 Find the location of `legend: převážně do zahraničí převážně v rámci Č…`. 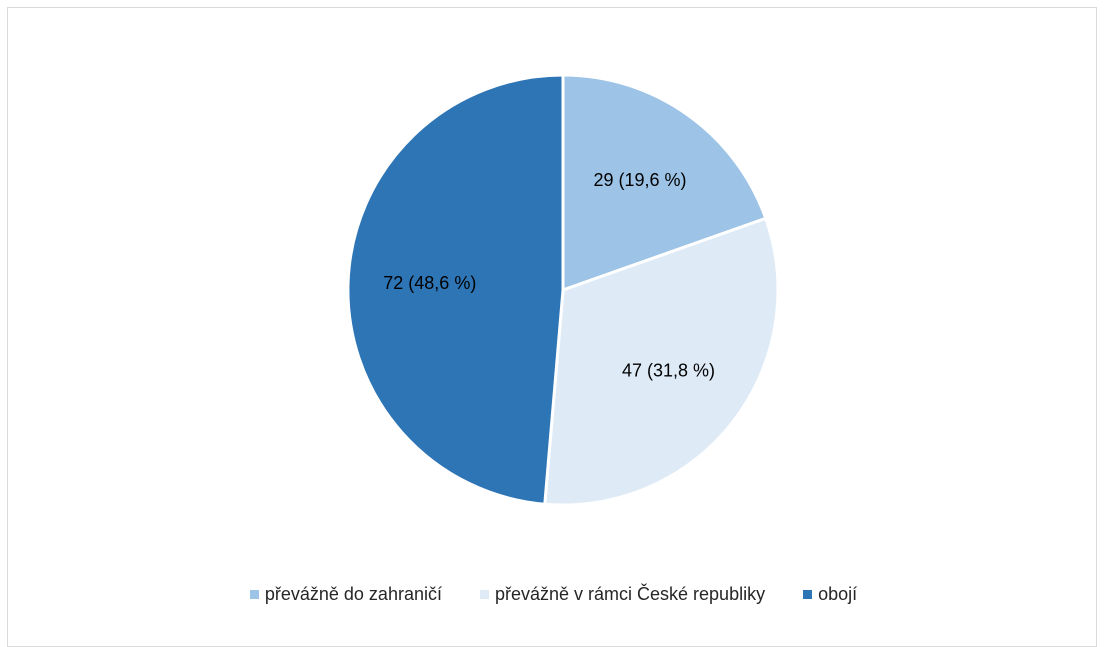

legend: převážně do zahraničí převážně v rámci Č… is located at coordinates (553, 594).